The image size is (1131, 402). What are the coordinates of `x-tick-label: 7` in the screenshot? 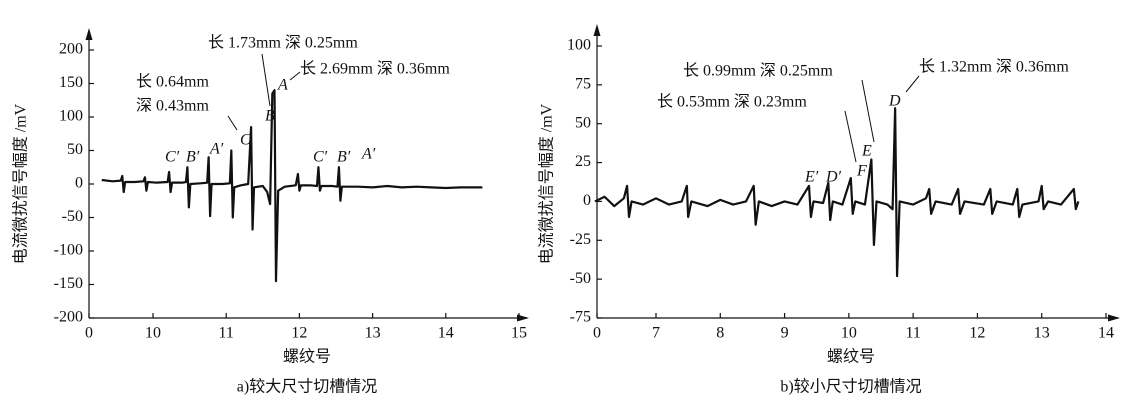 It's located at (656, 333).